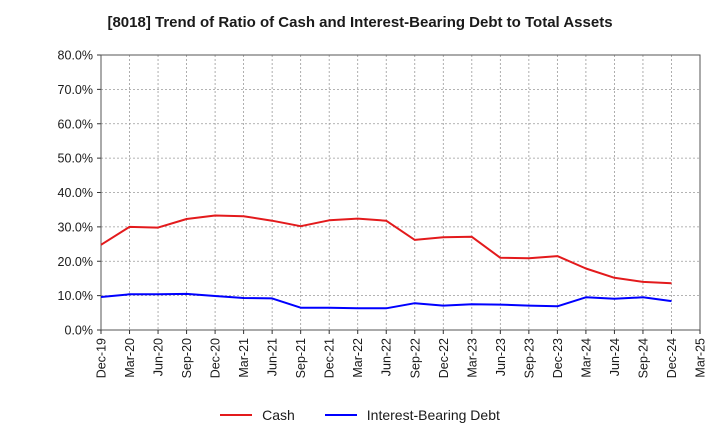 The height and width of the screenshot is (440, 720). Describe the element at coordinates (529, 358) in the screenshot. I see `x-tick-label: Sep-23` at that location.